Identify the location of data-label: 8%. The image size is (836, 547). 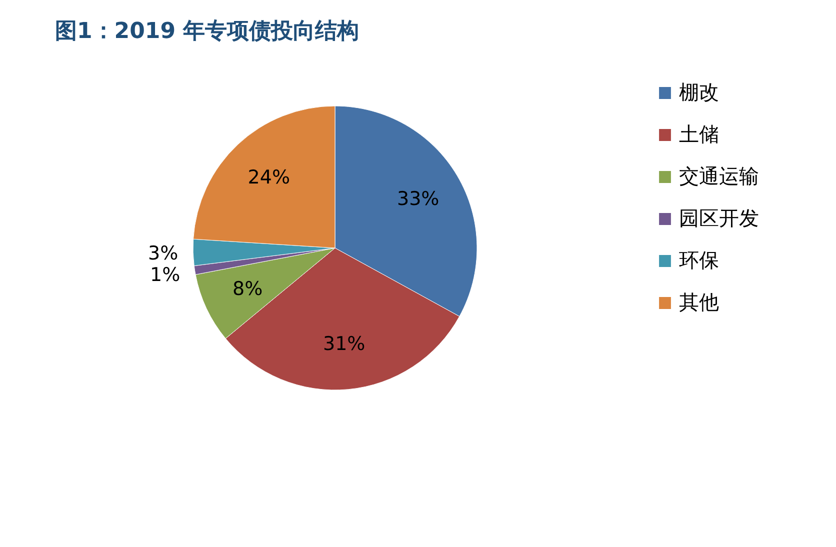
(247, 289).